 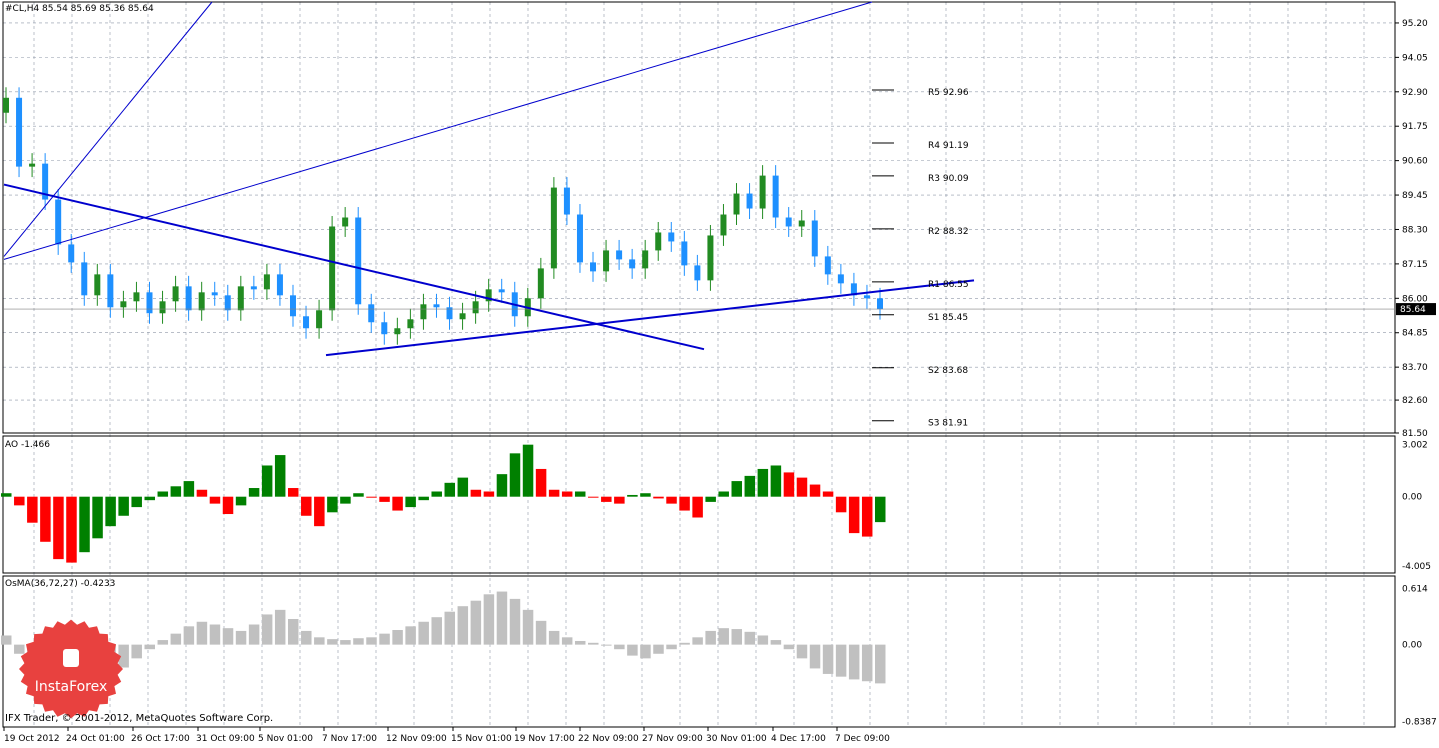 What do you see at coordinates (948, 146) in the screenshot?
I see `pivot-label: R4 91.19` at bounding box center [948, 146].